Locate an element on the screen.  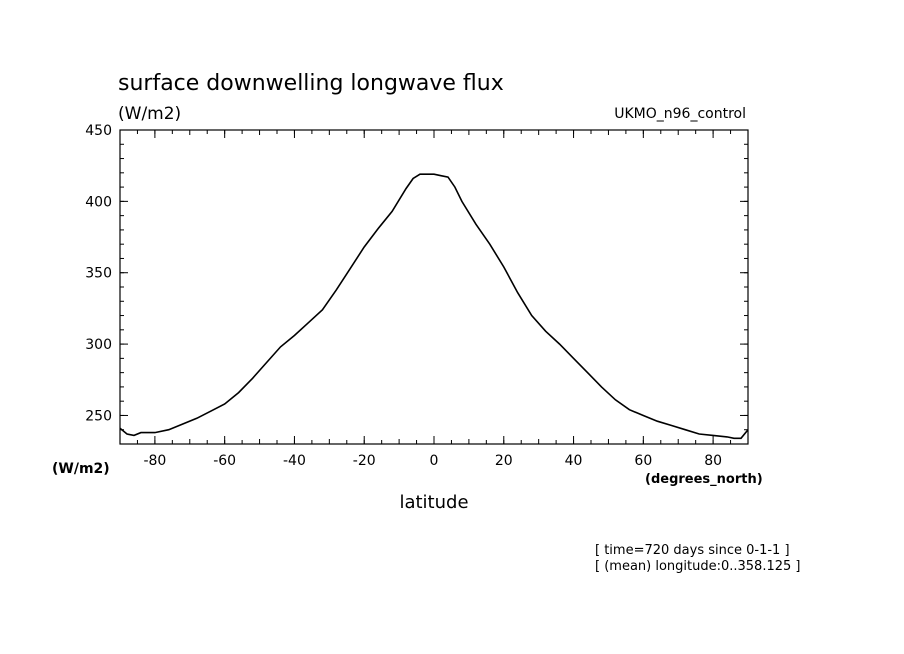
y-tick-label: 350 is located at coordinates (98, 274).